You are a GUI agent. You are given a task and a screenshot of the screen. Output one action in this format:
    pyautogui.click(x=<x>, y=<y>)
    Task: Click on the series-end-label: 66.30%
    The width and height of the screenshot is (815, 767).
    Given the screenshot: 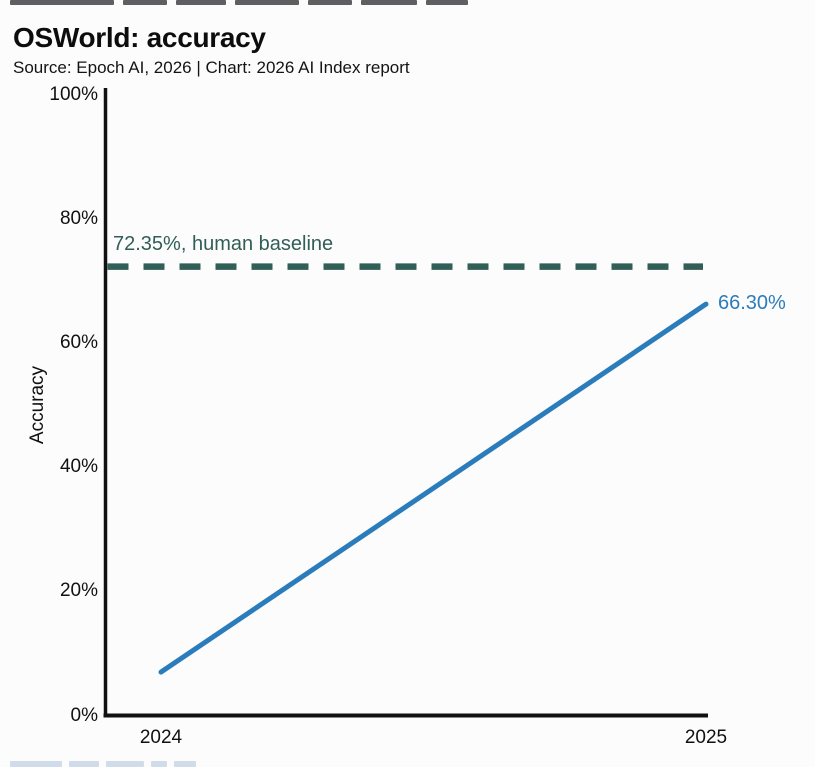 What is the action you would take?
    pyautogui.click(x=752, y=303)
    